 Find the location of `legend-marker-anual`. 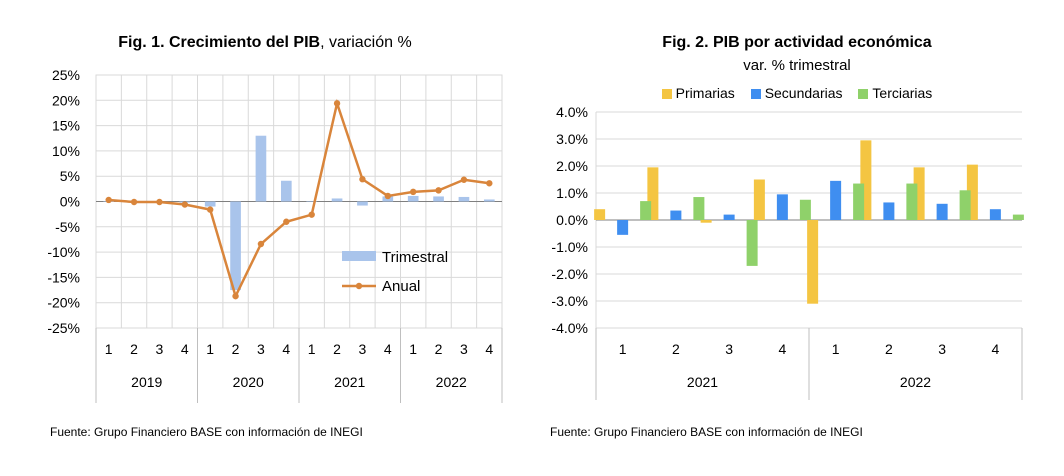

legend-marker-anual is located at coordinates (359, 286).